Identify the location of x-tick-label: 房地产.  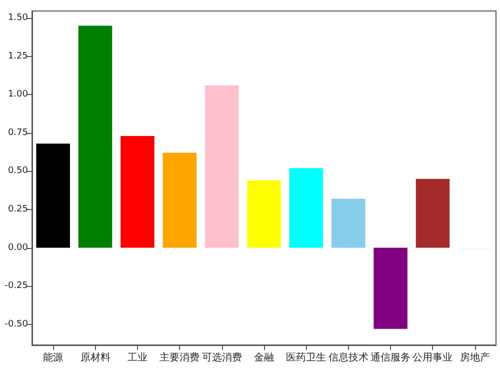
(475, 358).